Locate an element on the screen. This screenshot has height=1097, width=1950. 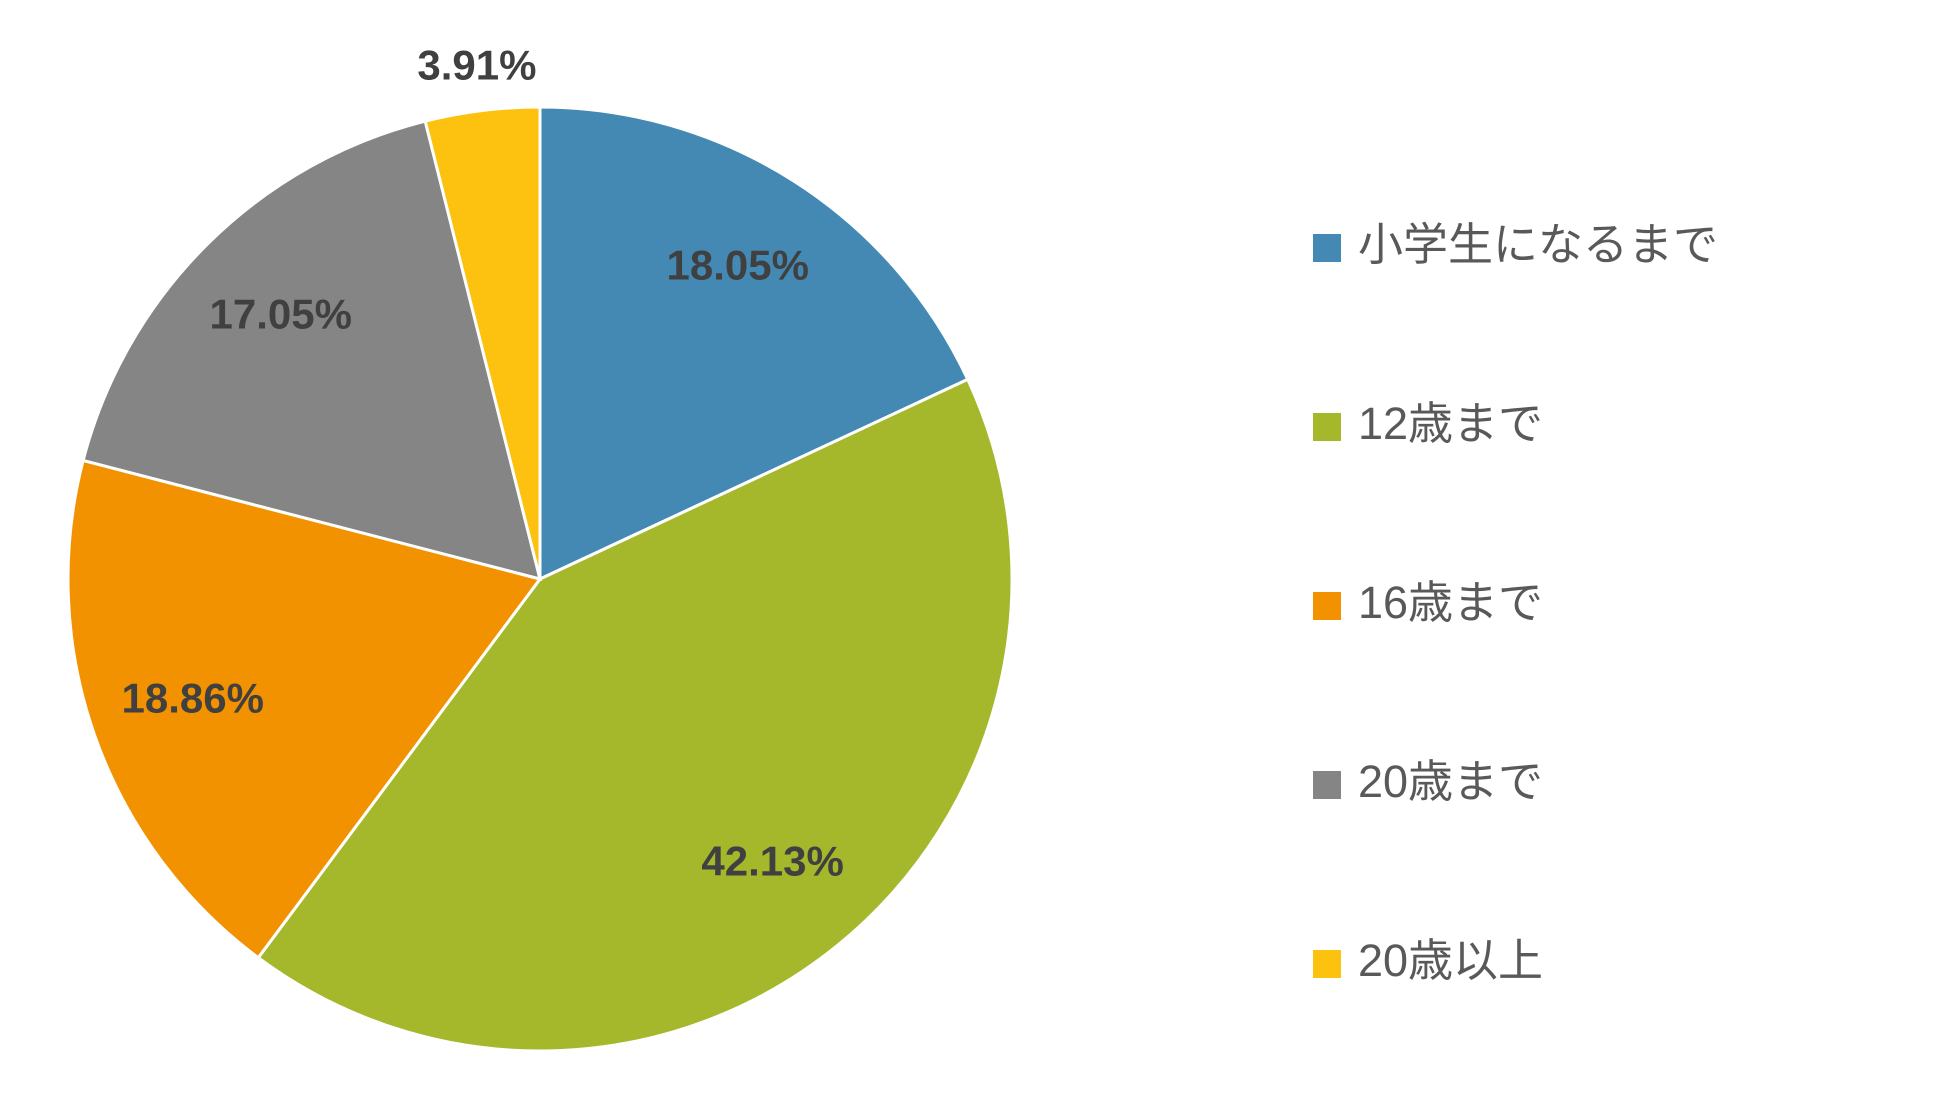
data-label: 42.13% is located at coordinates (772, 860).